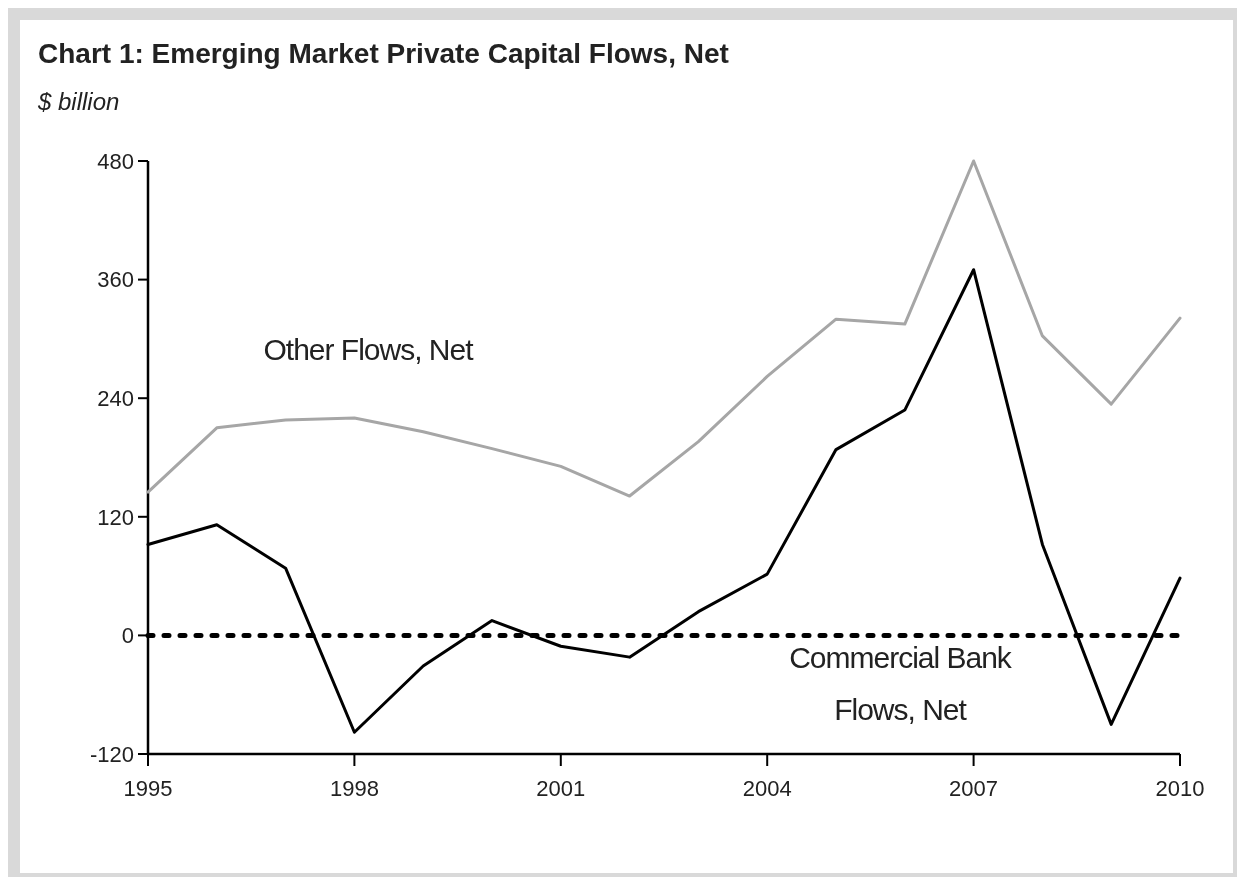 Image resolution: width=1237 pixels, height=877 pixels. I want to click on y-tick-label: 360, so click(115, 280).